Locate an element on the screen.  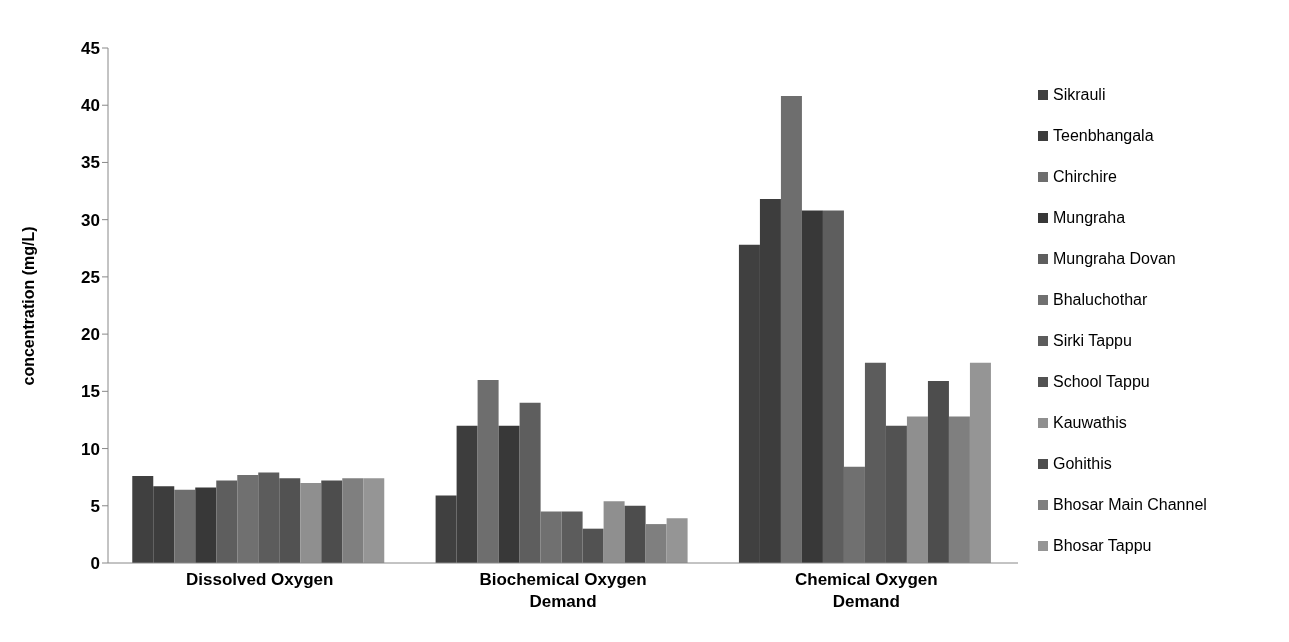
legend-label: Kauwathis is located at coordinates (1090, 423).